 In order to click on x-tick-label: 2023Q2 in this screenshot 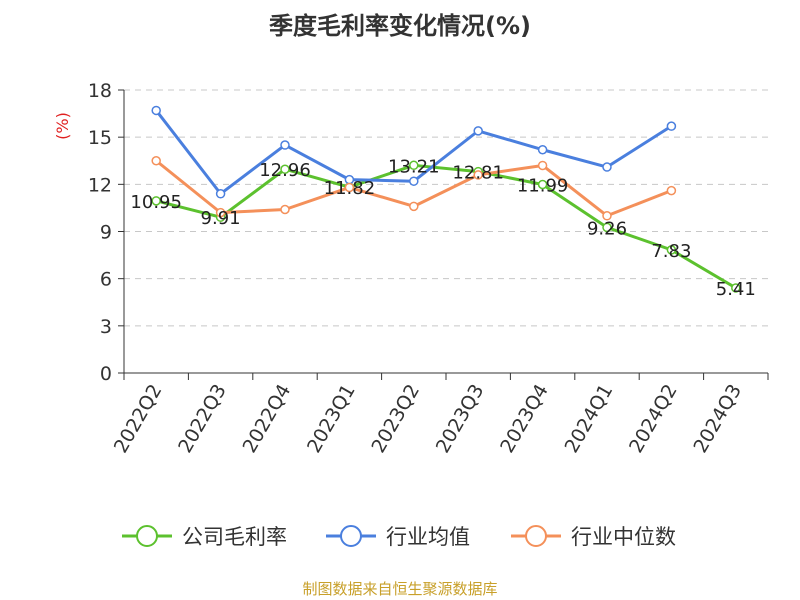, I will do `click(395, 419)`.